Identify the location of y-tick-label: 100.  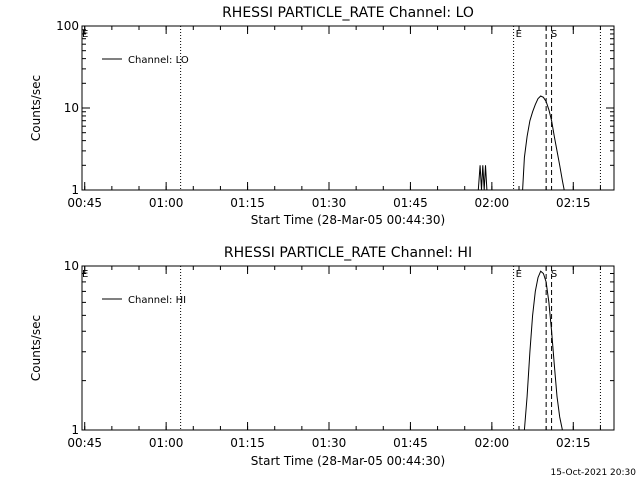
(67, 26).